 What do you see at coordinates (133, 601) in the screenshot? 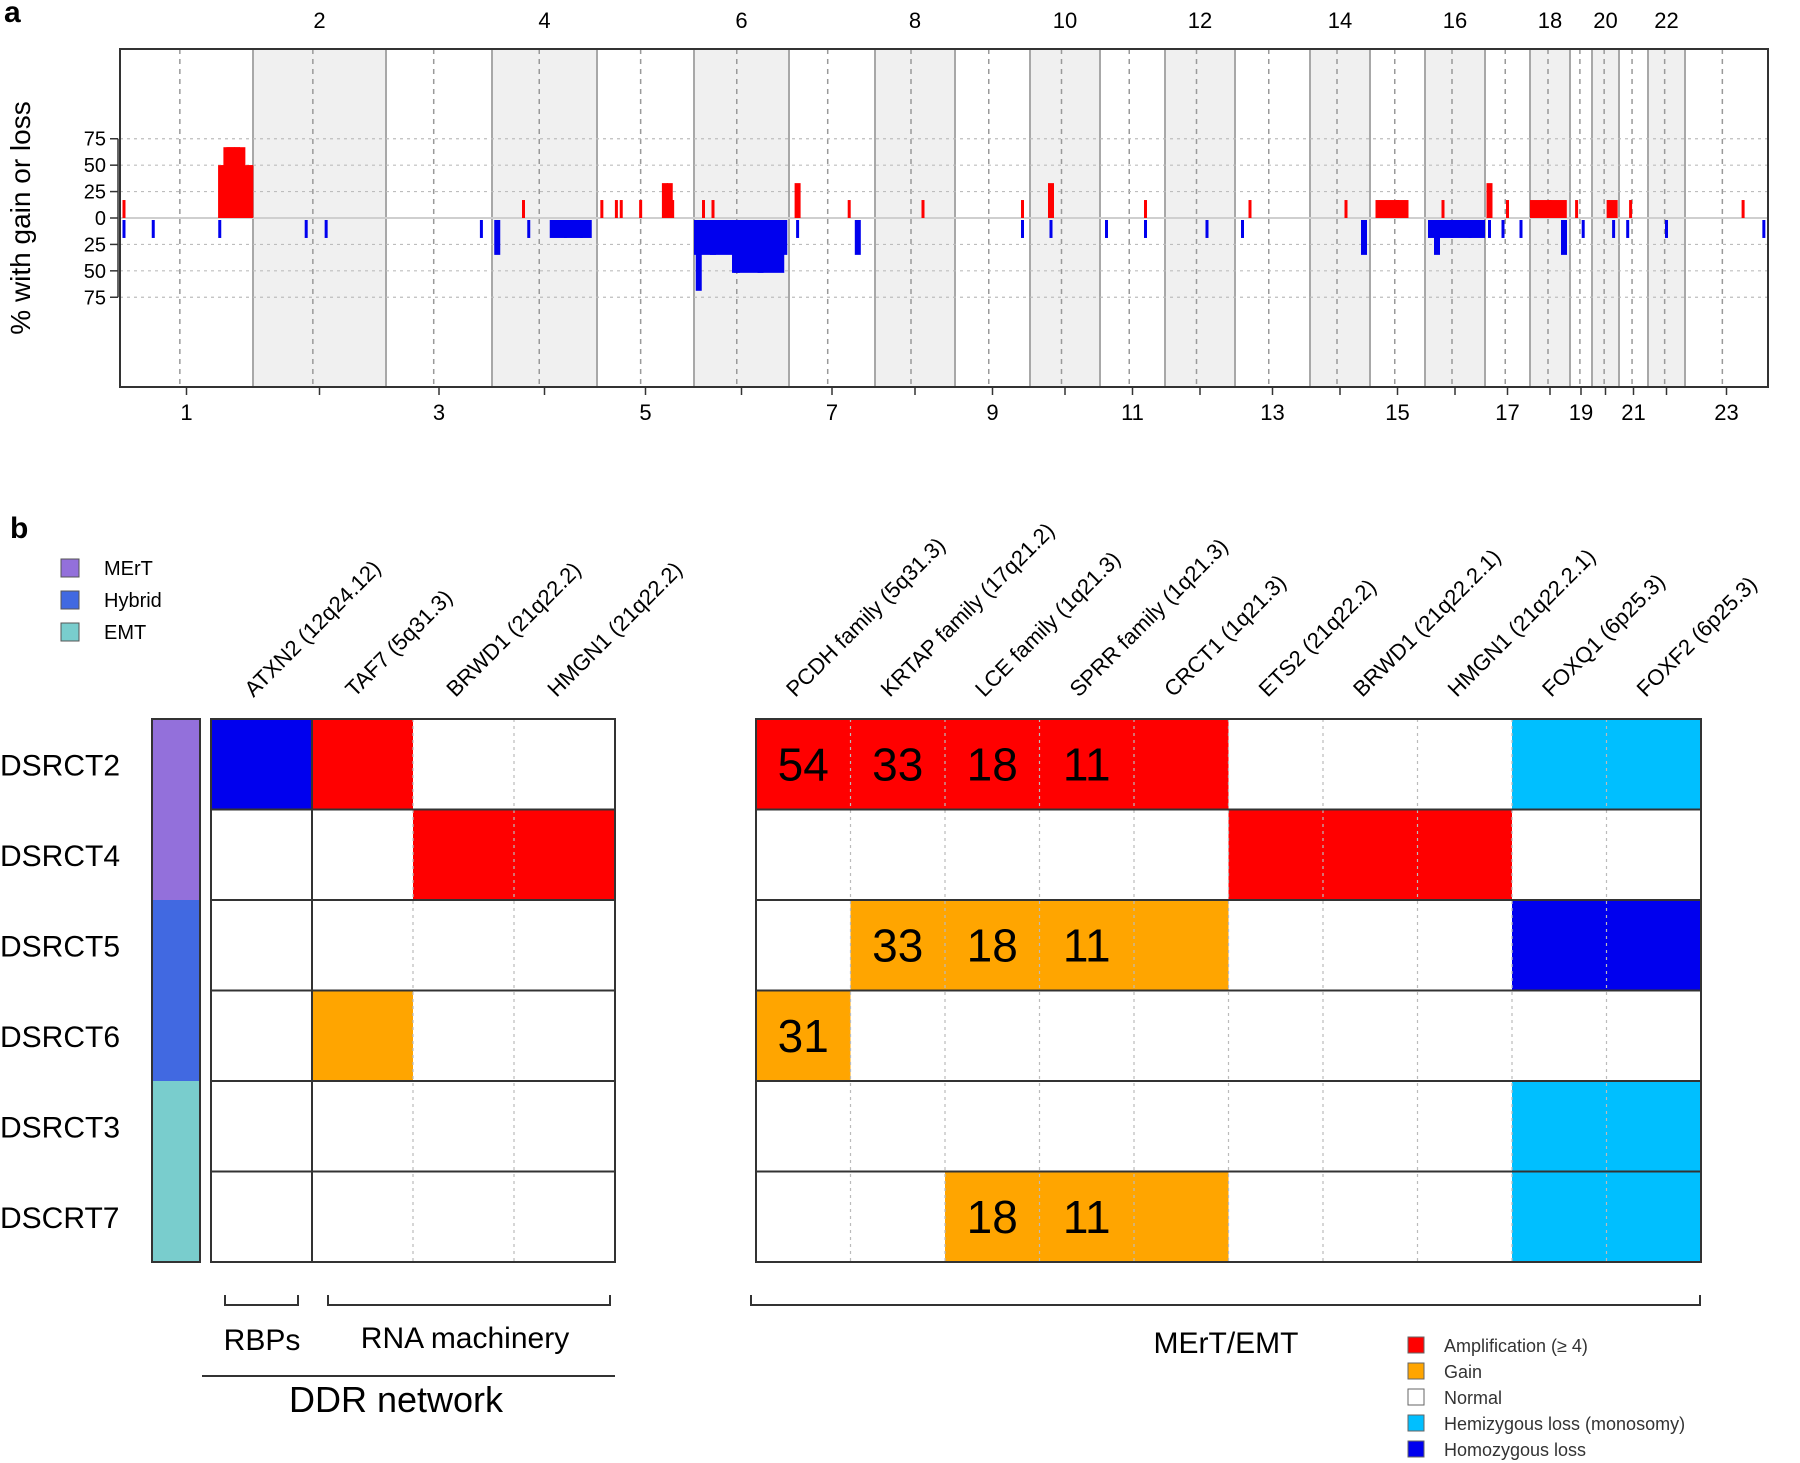
I see `subtype-legend-label: Hybrid` at bounding box center [133, 601].